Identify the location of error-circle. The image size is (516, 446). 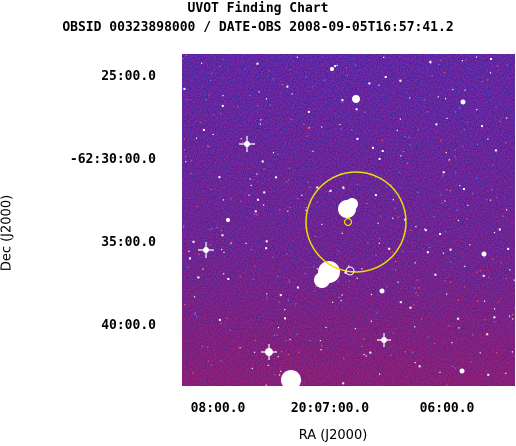
(356, 222).